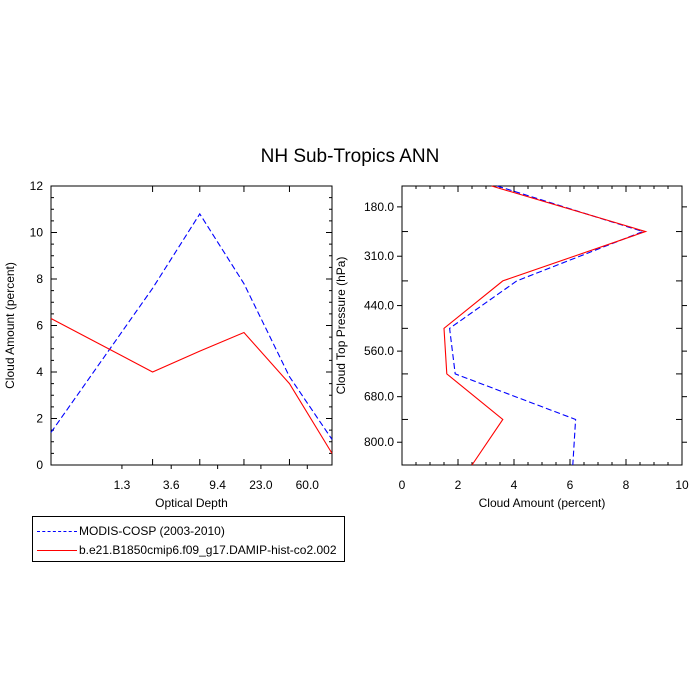 The height and width of the screenshot is (700, 700). I want to click on left-ytick-label: 0, so click(39, 465).